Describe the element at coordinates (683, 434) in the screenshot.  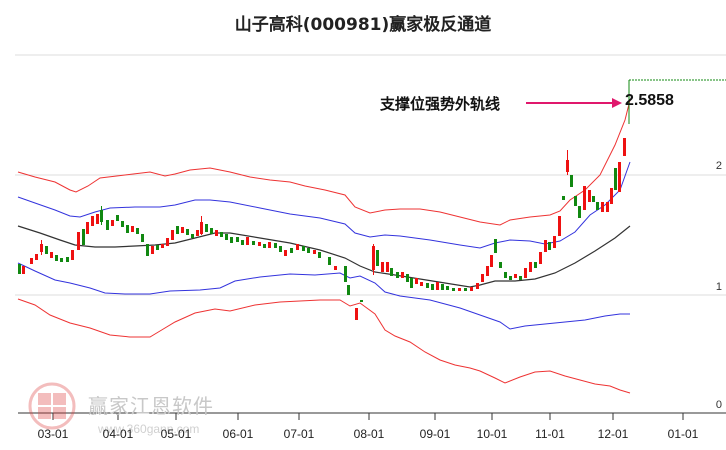
I see `x-tick-label: 01-01` at that location.